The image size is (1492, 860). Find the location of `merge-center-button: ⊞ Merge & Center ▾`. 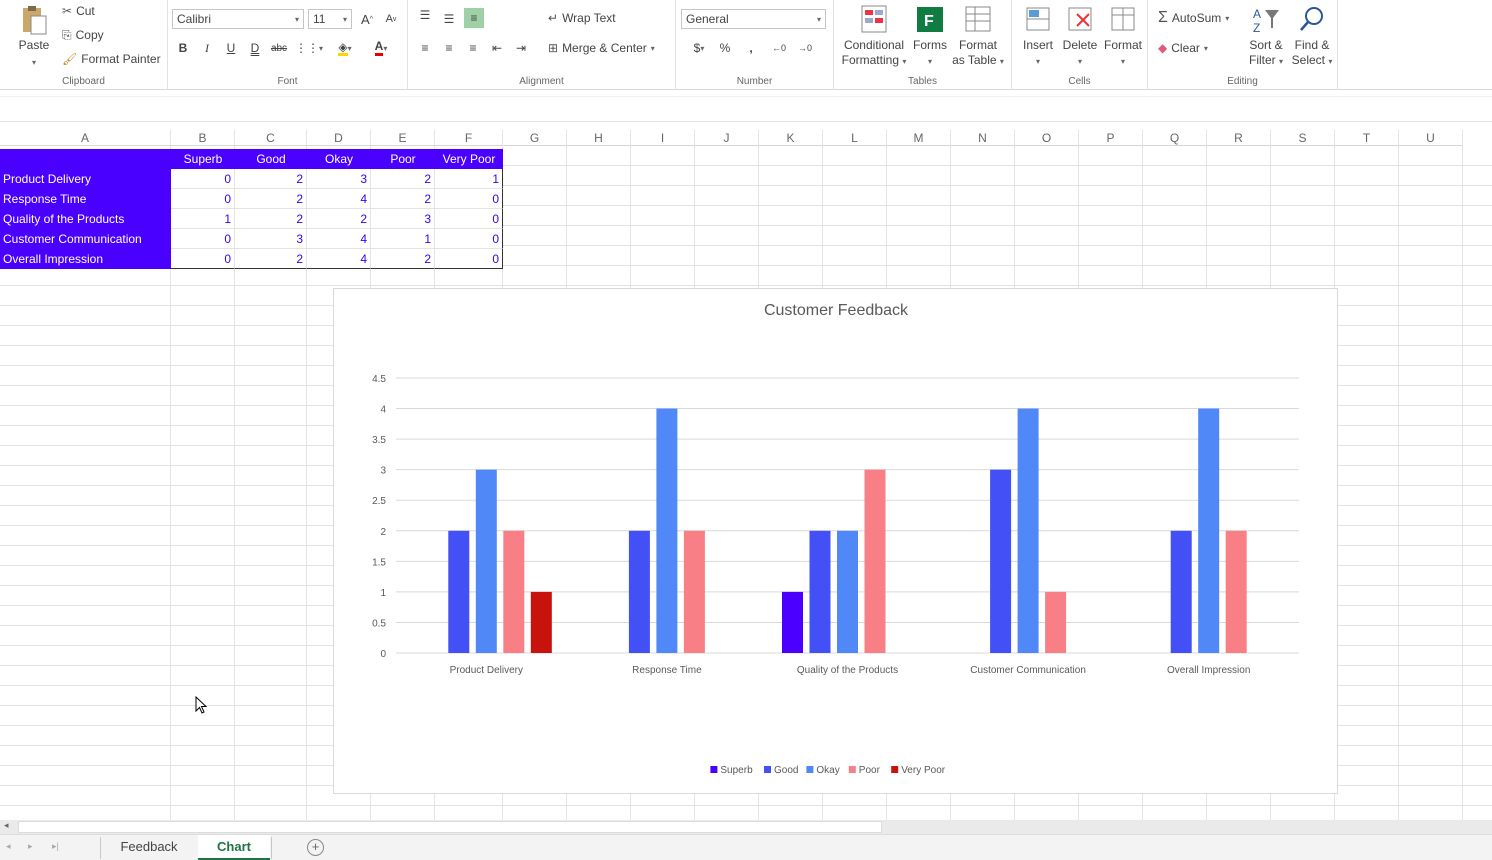

merge-center-button: ⊞ Merge & Center ▾ is located at coordinates (601, 48).